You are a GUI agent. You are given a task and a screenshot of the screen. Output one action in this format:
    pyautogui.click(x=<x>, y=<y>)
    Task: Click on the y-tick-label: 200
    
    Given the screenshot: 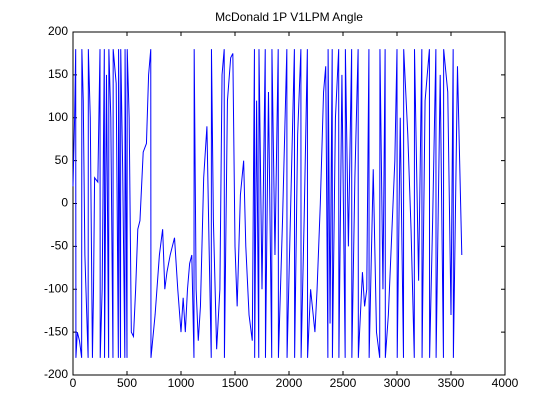 What is the action you would take?
    pyautogui.click(x=58, y=31)
    